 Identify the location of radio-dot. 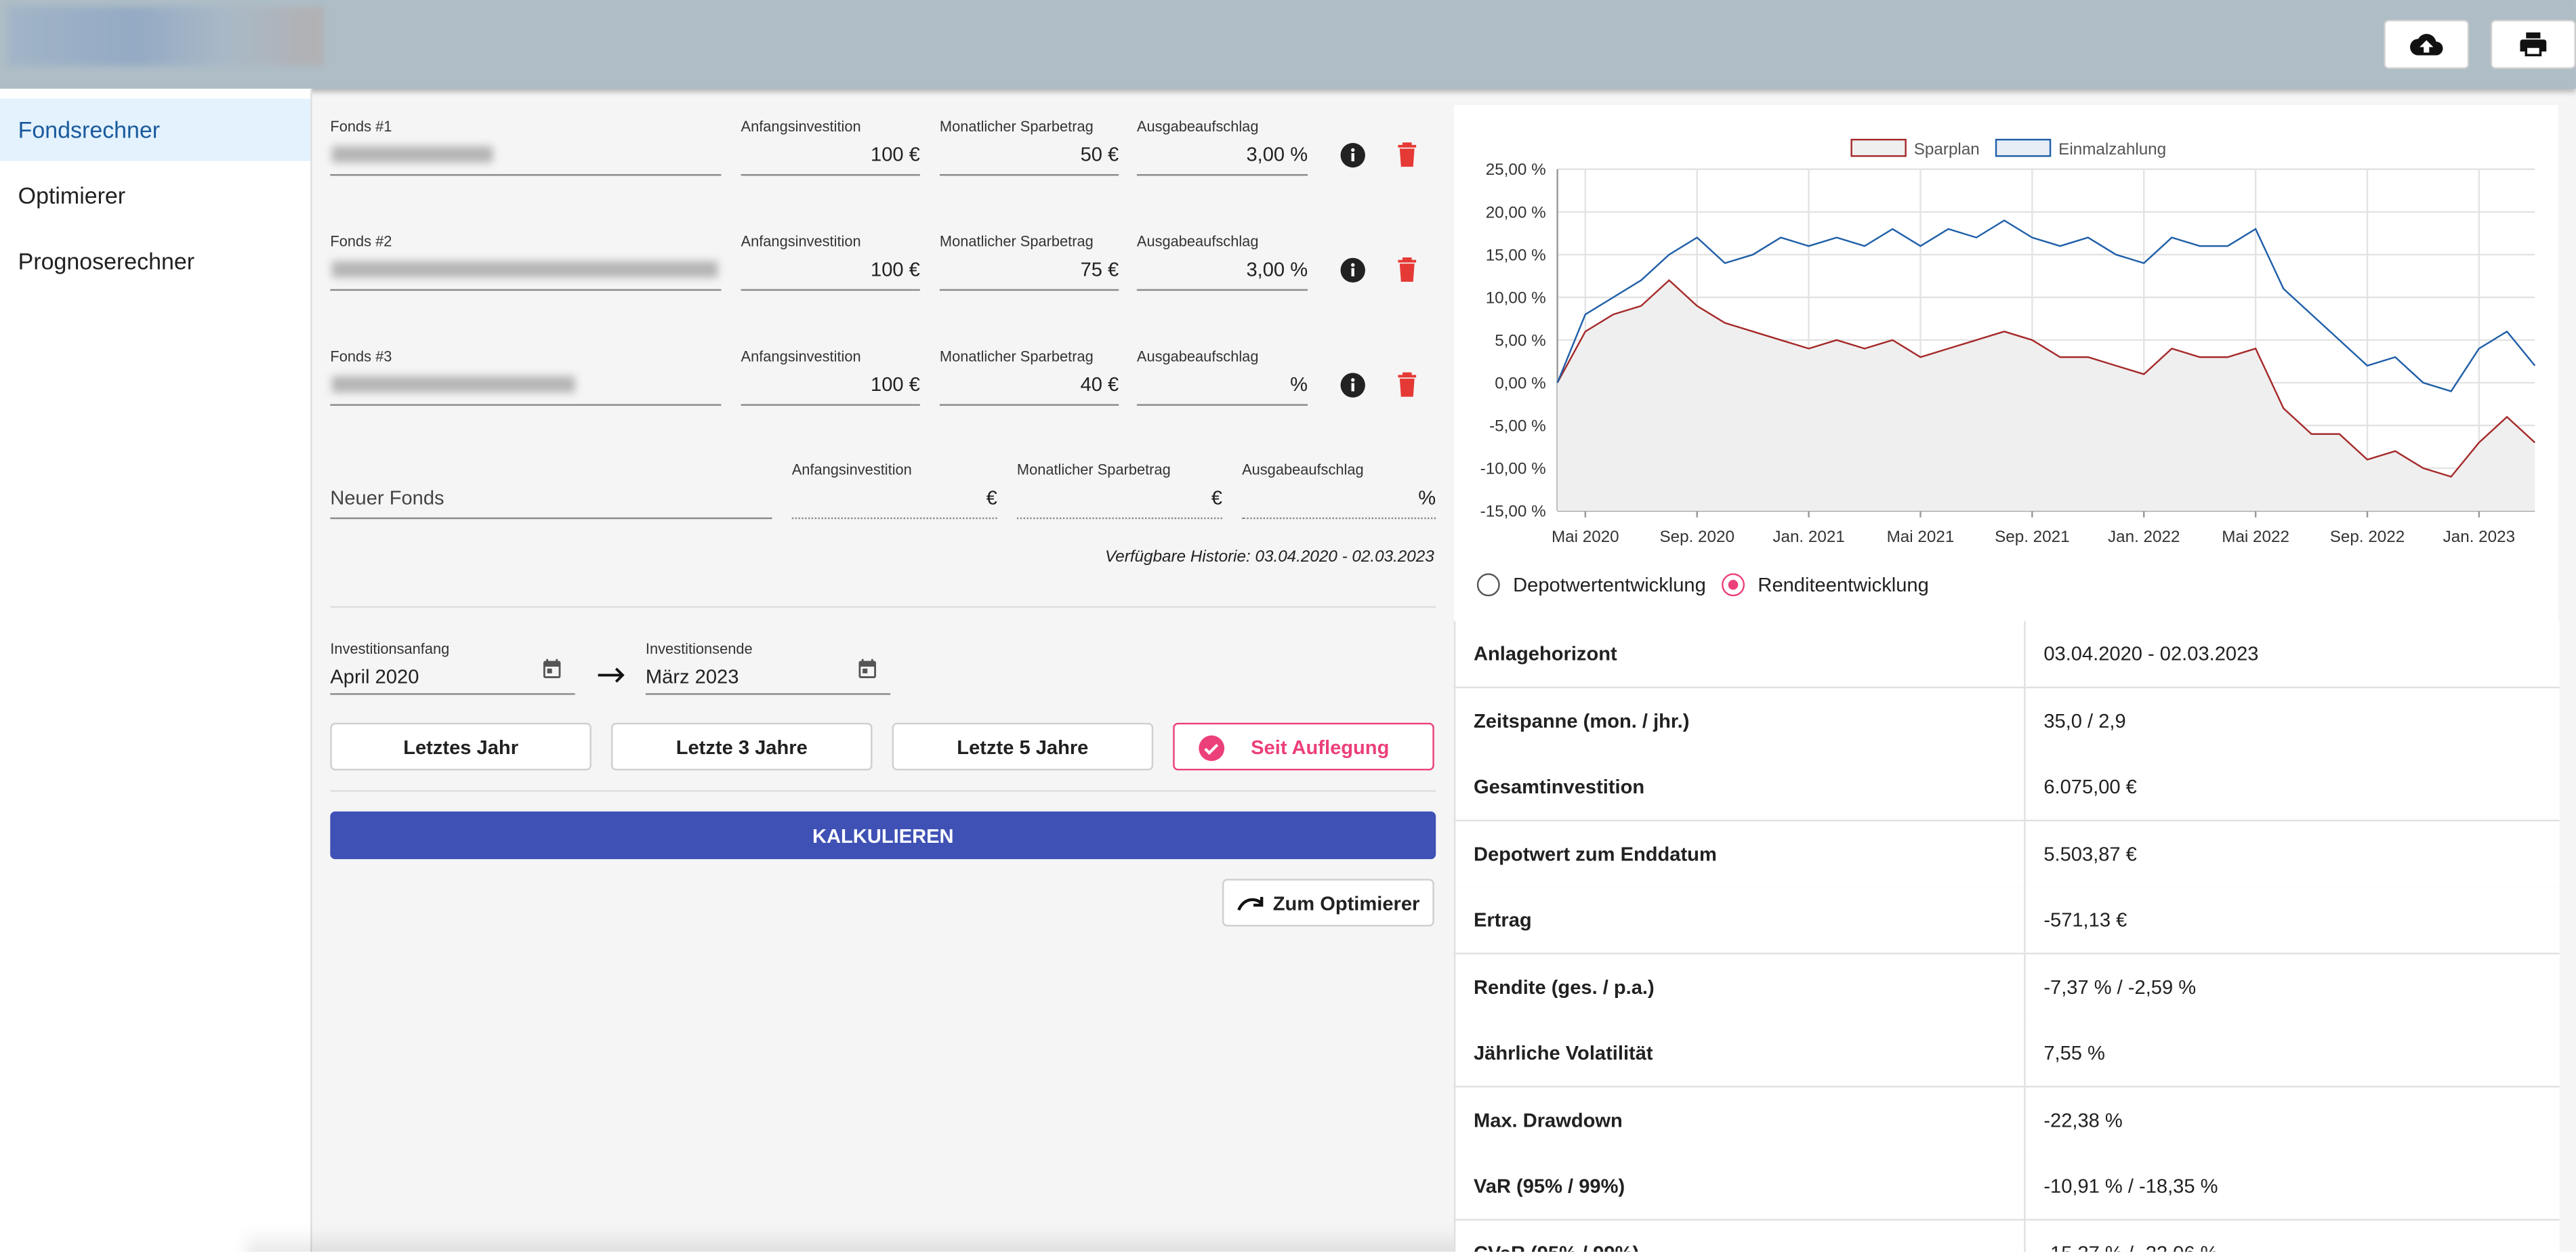
(1733, 584).